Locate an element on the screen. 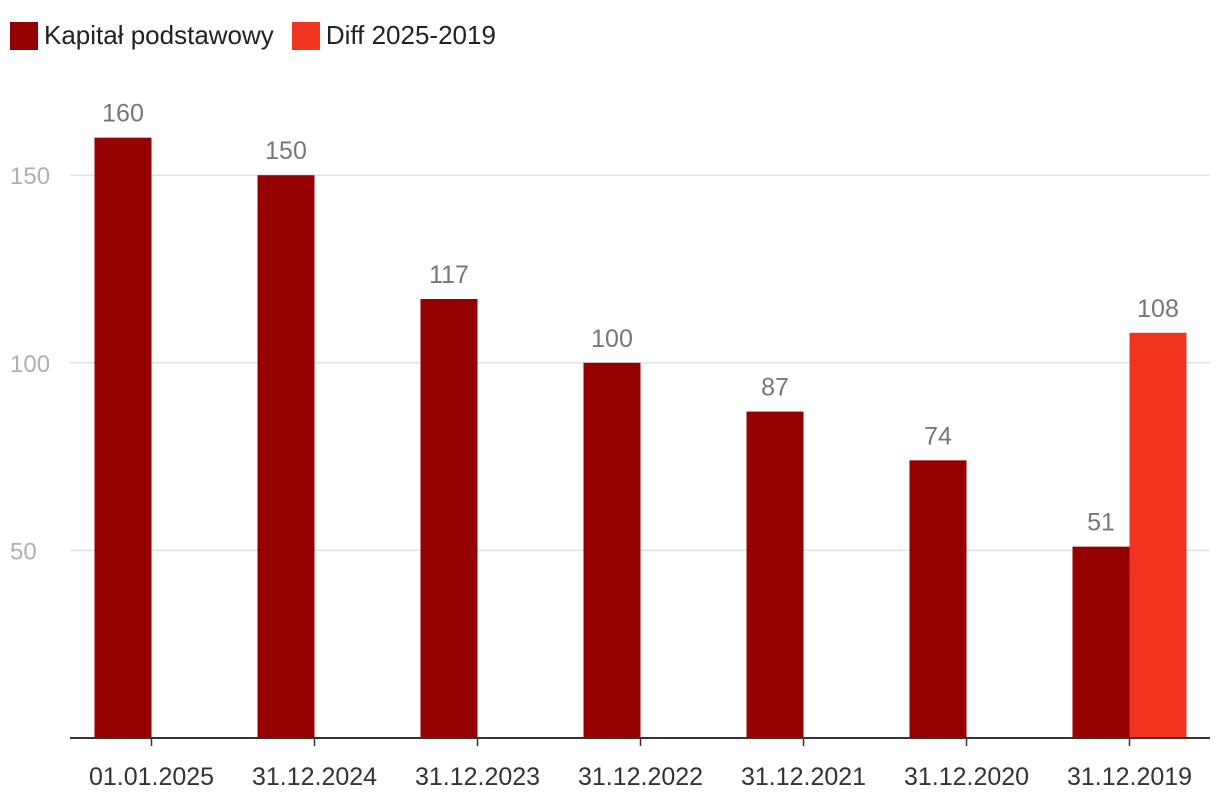  data-label-kapital-31.12.2020: 74 is located at coordinates (938, 436).